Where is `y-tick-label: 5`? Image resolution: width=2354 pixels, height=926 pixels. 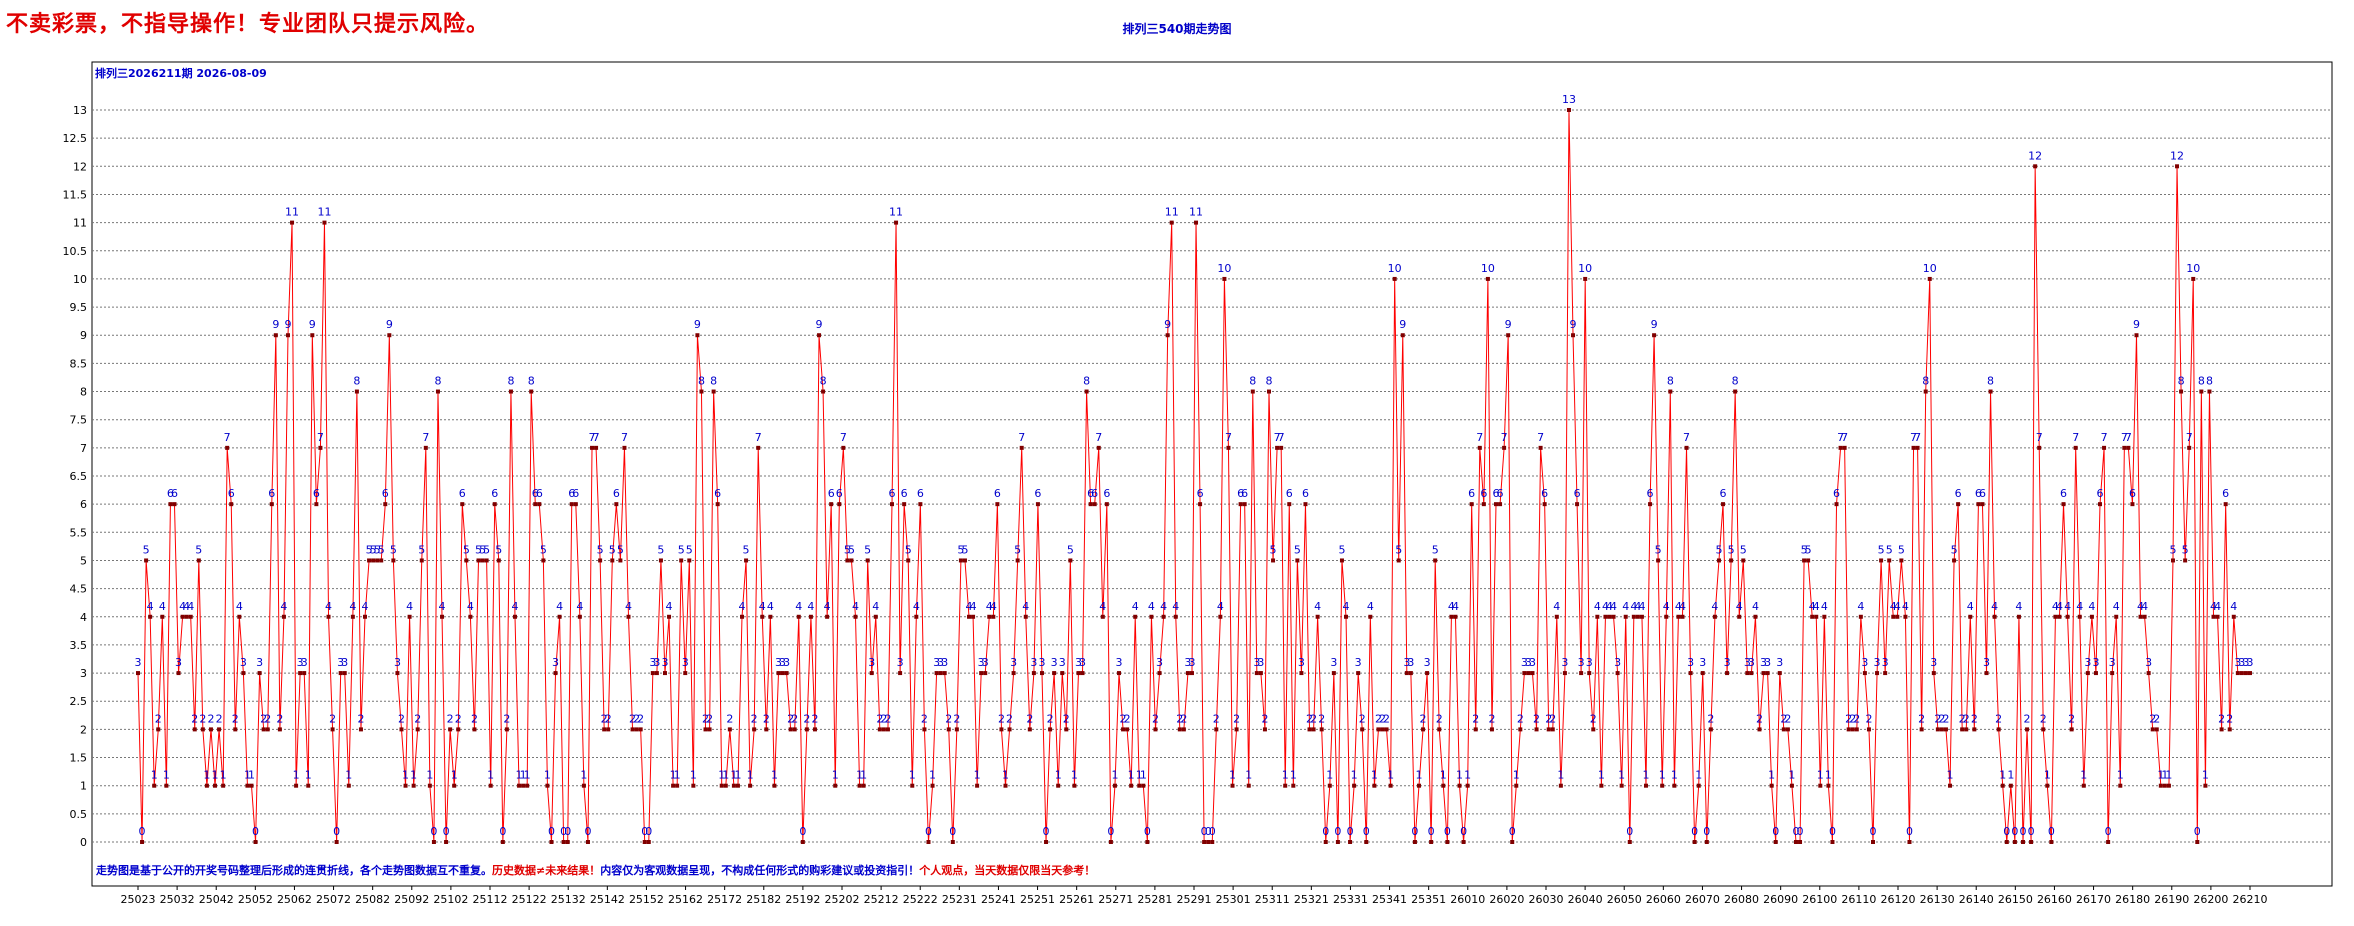 y-tick-label: 5 is located at coordinates (83, 560).